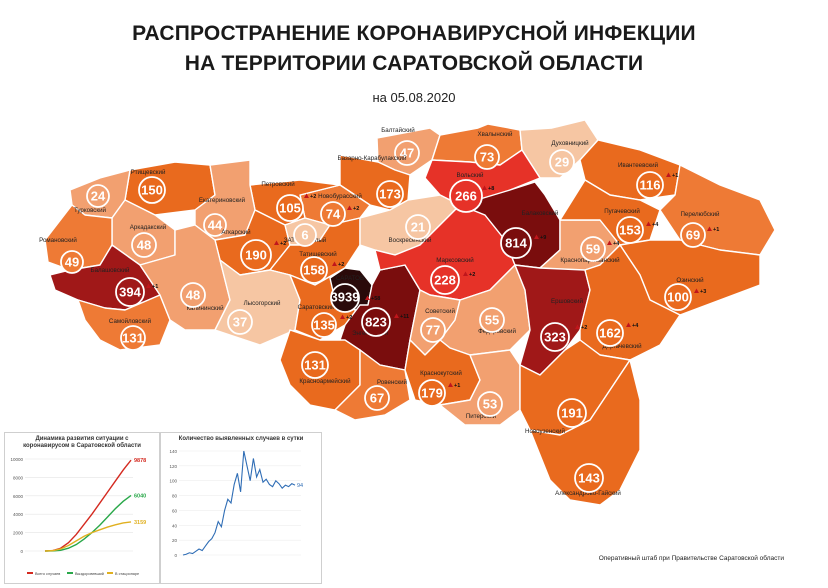 The image size is (828, 588). I want to click on district-name: Романовский, so click(58, 240).